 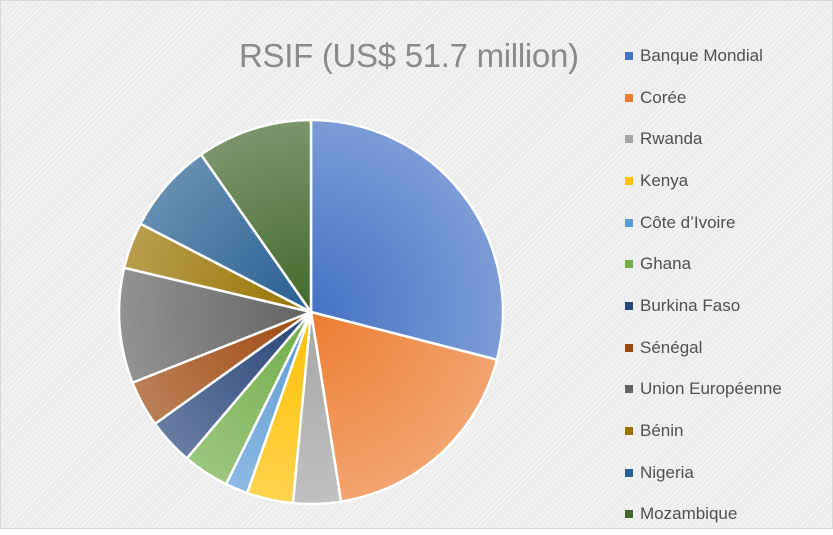 I want to click on pie-slice-banque-mondial, so click(x=407, y=239).